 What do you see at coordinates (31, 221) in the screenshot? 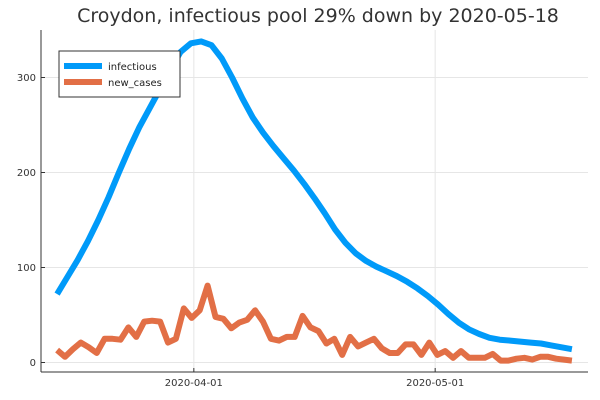
I see `y-ticks: 0 100 200 300` at bounding box center [31, 221].